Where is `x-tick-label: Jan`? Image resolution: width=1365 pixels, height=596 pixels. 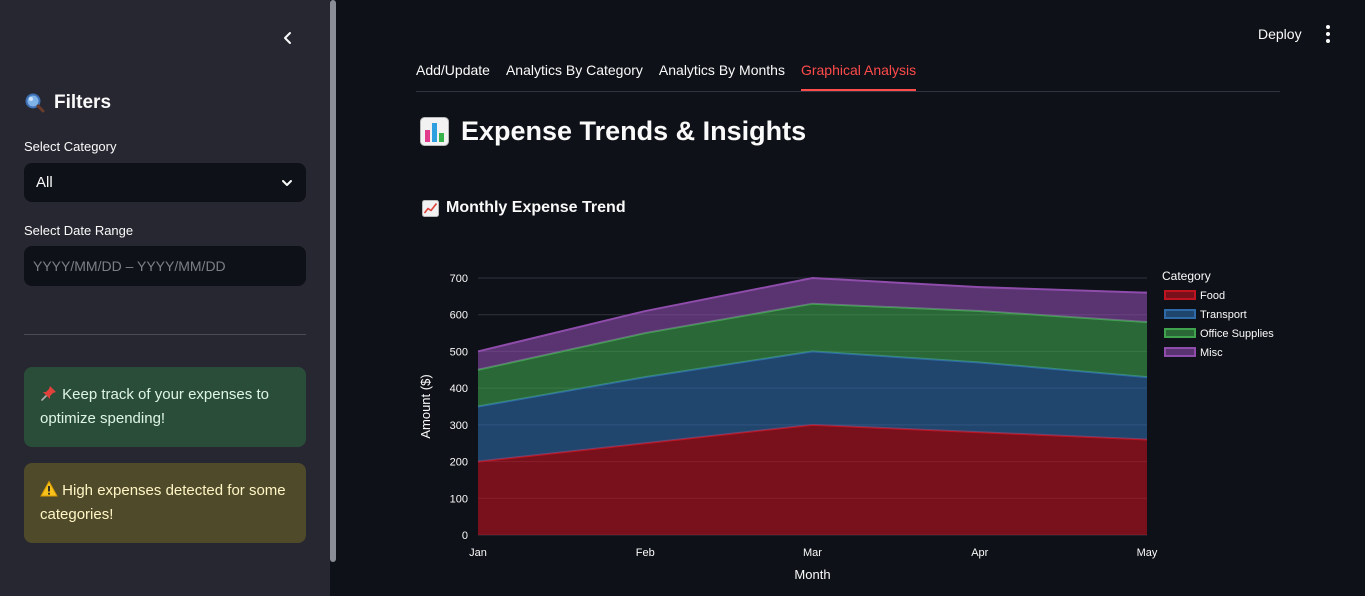 x-tick-label: Jan is located at coordinates (478, 553).